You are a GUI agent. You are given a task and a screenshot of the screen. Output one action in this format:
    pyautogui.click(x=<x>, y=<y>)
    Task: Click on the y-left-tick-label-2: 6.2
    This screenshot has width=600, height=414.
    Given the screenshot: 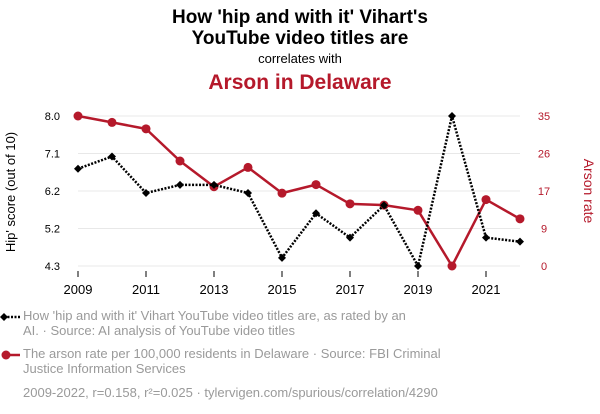 What is the action you would take?
    pyautogui.click(x=52, y=192)
    